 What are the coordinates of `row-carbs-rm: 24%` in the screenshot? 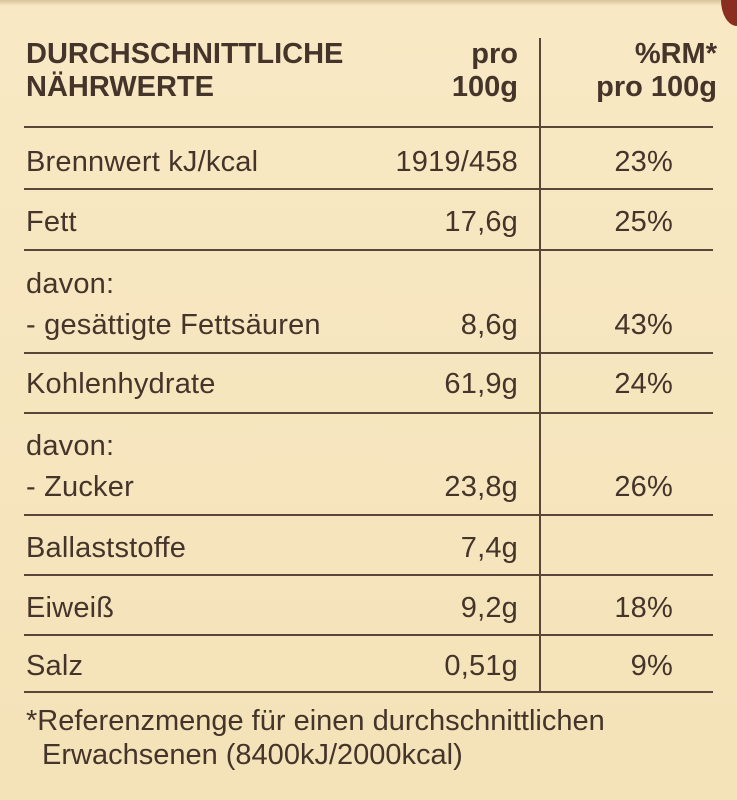 It's located at (643, 384).